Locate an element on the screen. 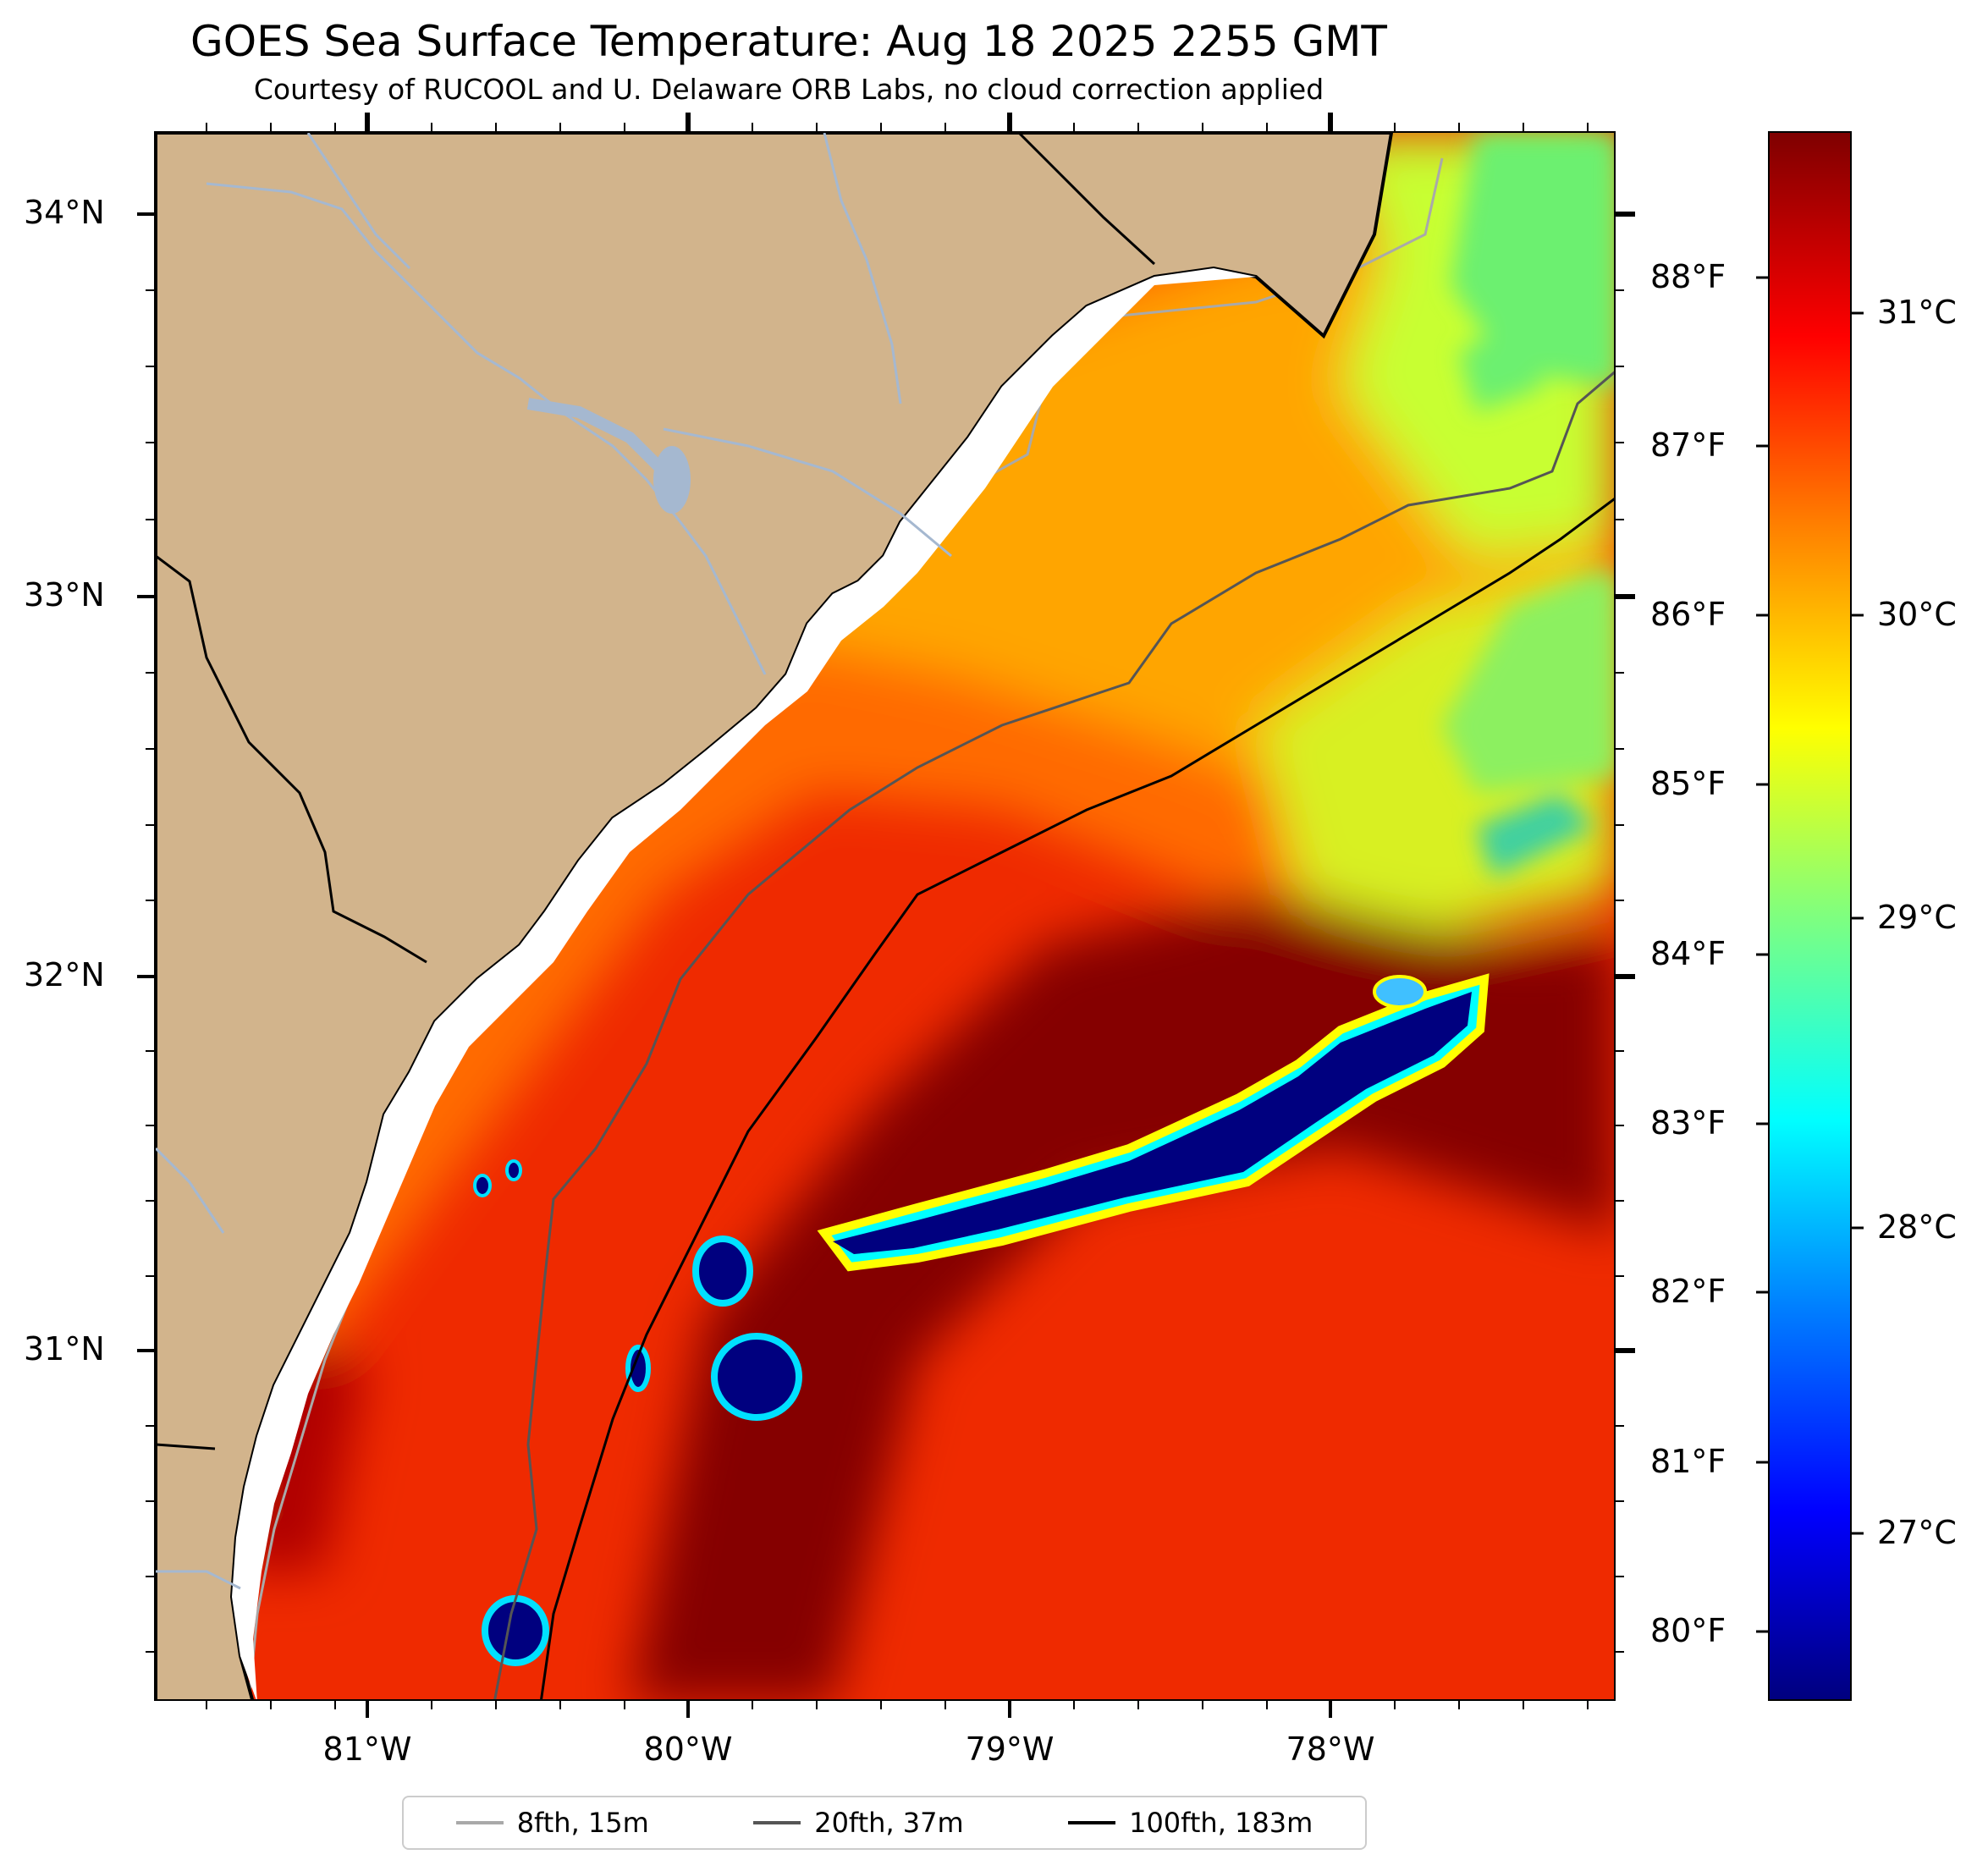  legend-item-8fth: 8fth, 15m is located at coordinates (552, 1823).